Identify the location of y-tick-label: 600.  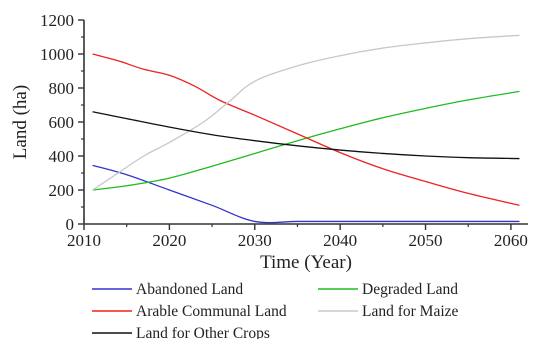
(62, 122).